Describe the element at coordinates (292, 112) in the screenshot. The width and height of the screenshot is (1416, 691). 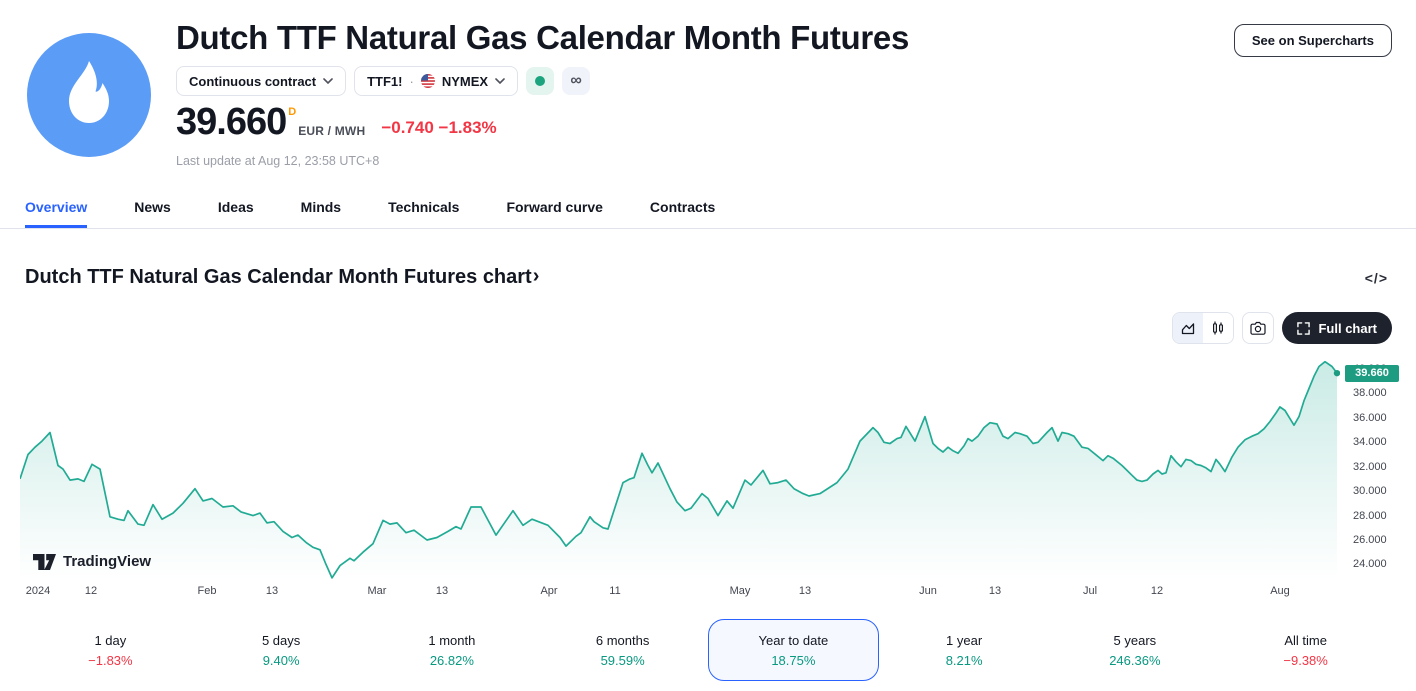
I see `timeframe-flag: D` at that location.